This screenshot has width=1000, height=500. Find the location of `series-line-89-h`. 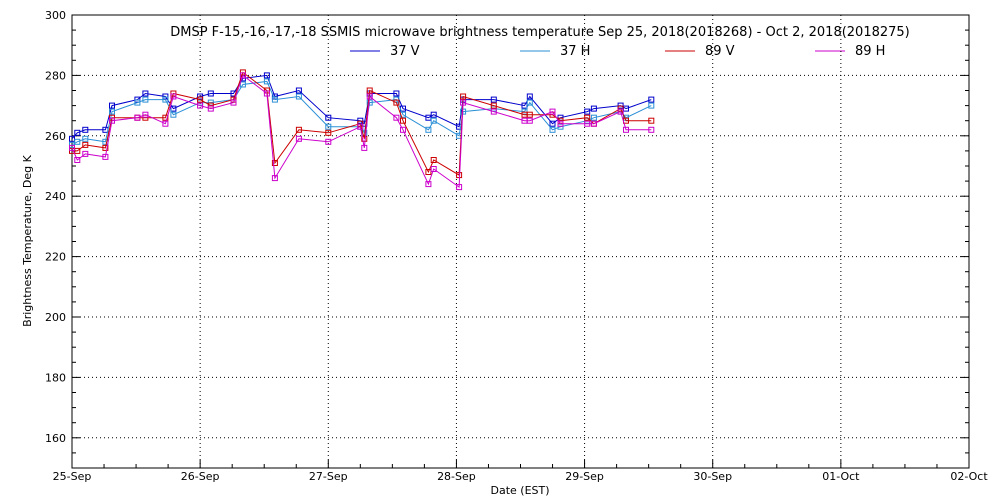

series-line-89-h is located at coordinates (361, 131).